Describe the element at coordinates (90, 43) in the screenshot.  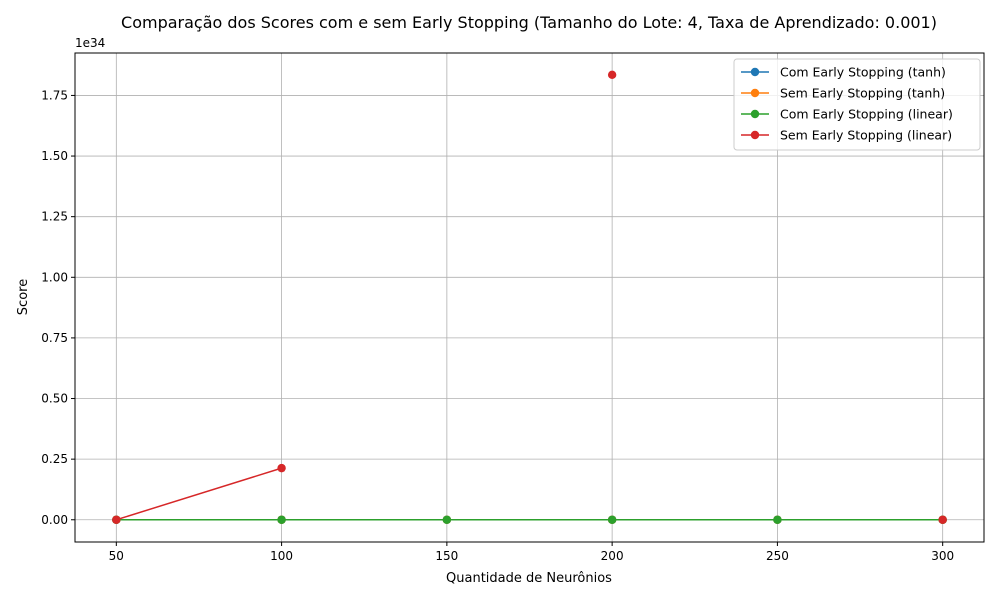
I see `y-axis-offset-label: 1e34` at that location.